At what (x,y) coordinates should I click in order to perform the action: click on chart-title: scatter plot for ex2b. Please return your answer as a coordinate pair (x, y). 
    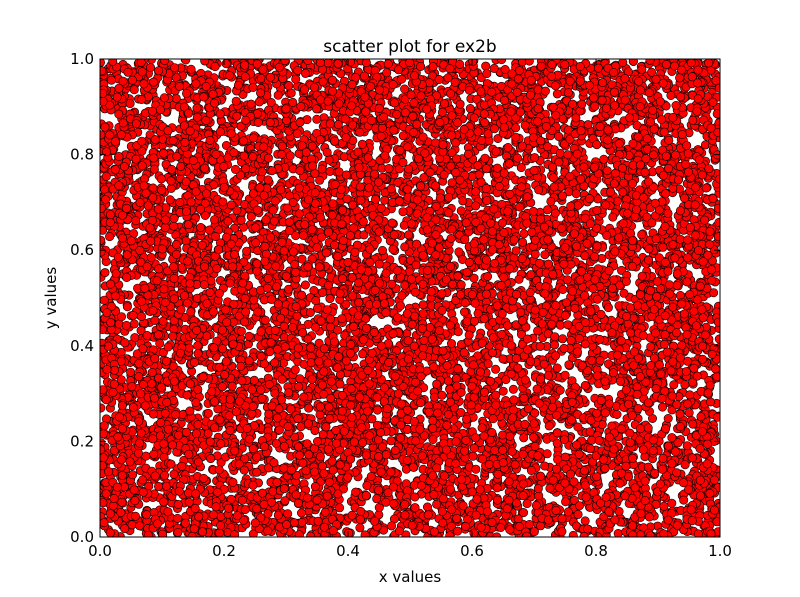
    Looking at the image, I should click on (409, 47).